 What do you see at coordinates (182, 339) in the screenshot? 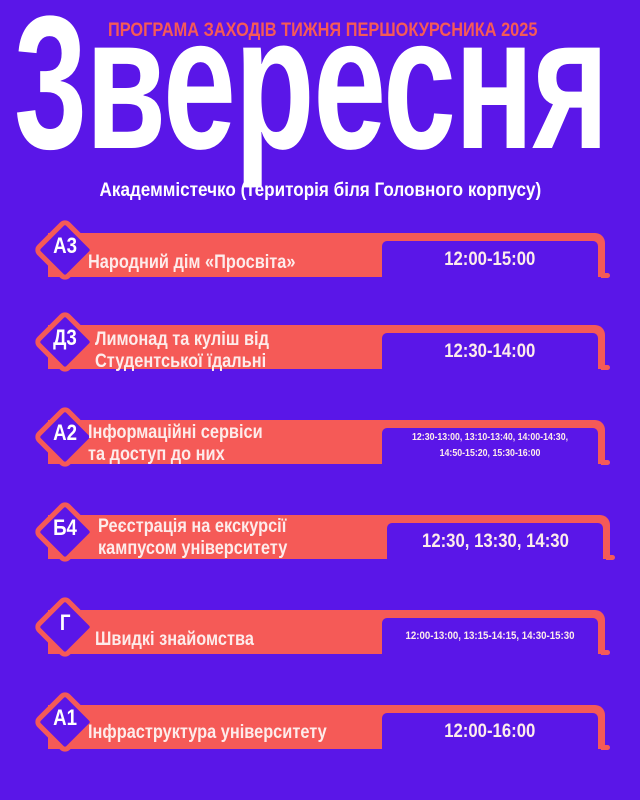
I see `event-title-line: Лимонад та куліш від` at bounding box center [182, 339].